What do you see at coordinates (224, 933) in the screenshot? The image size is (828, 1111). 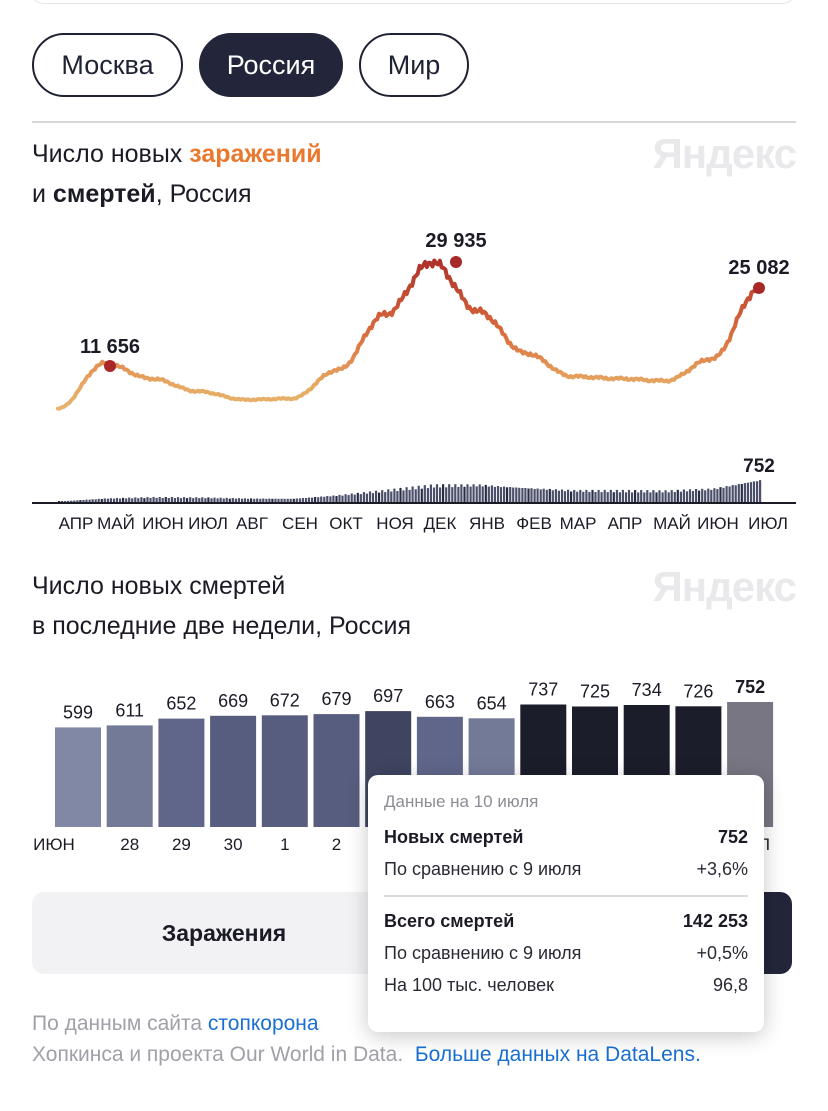 I see `infections-mode-button: Заражения` at bounding box center [224, 933].